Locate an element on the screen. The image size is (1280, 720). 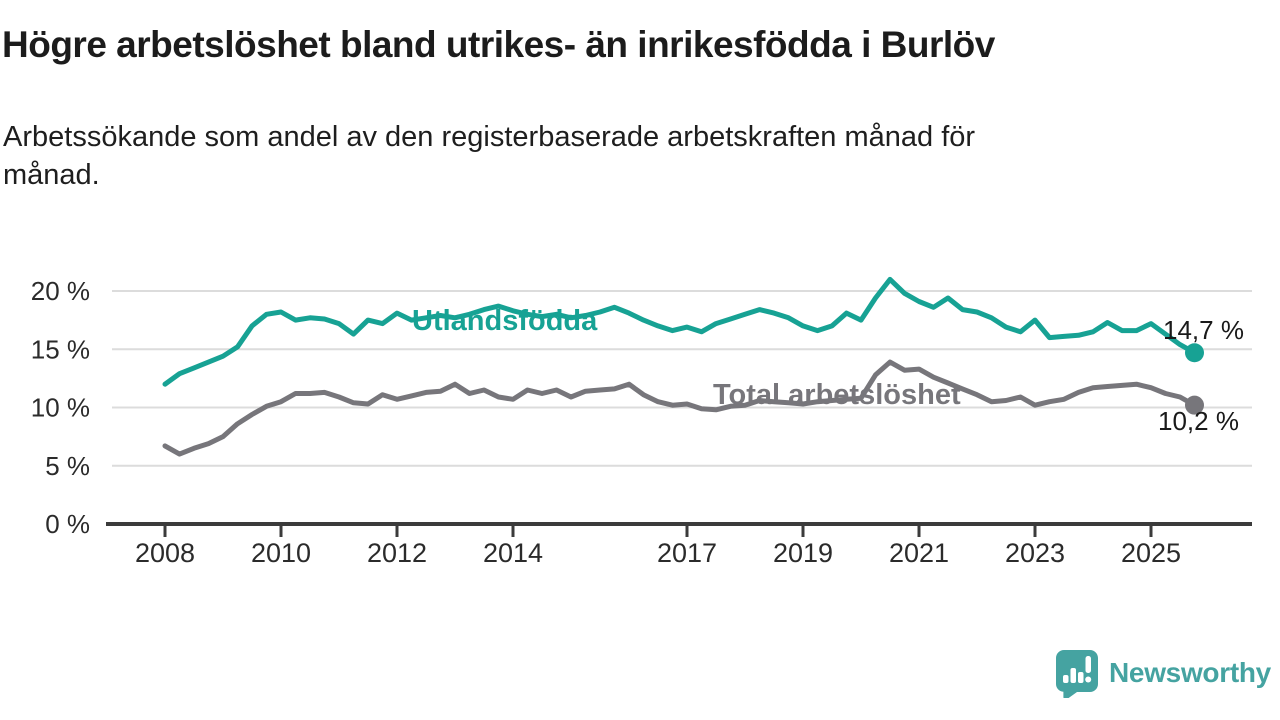
x-axis-label: 2014 is located at coordinates (513, 553).